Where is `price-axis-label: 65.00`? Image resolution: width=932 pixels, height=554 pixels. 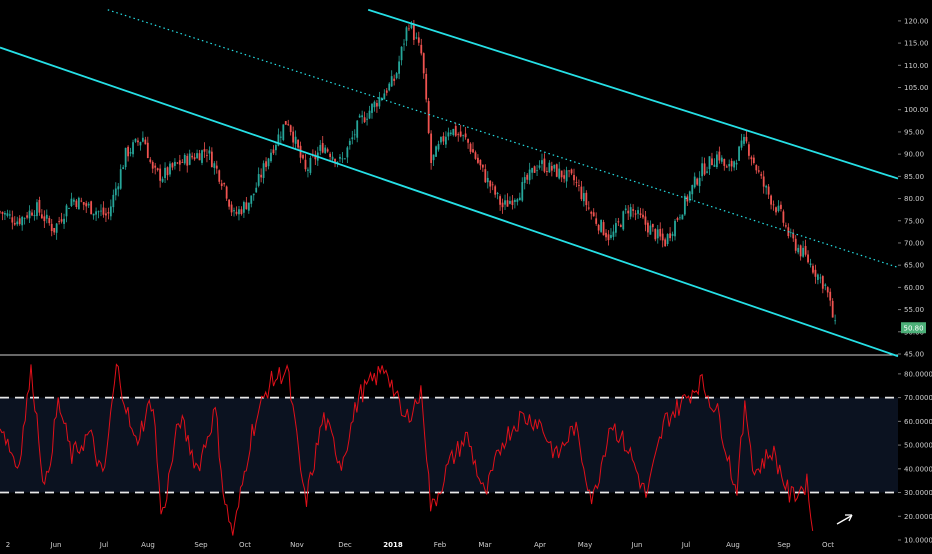
price-axis-label: 65.00 is located at coordinates (914, 266).